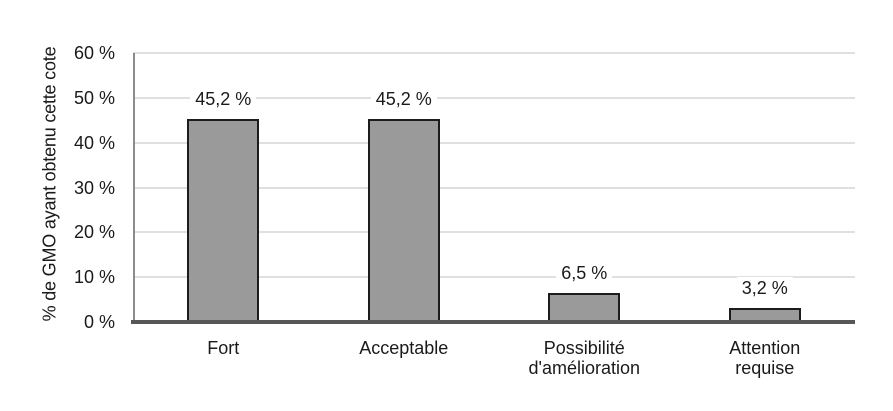  I want to click on x-axis-baseline, so click(493, 322).